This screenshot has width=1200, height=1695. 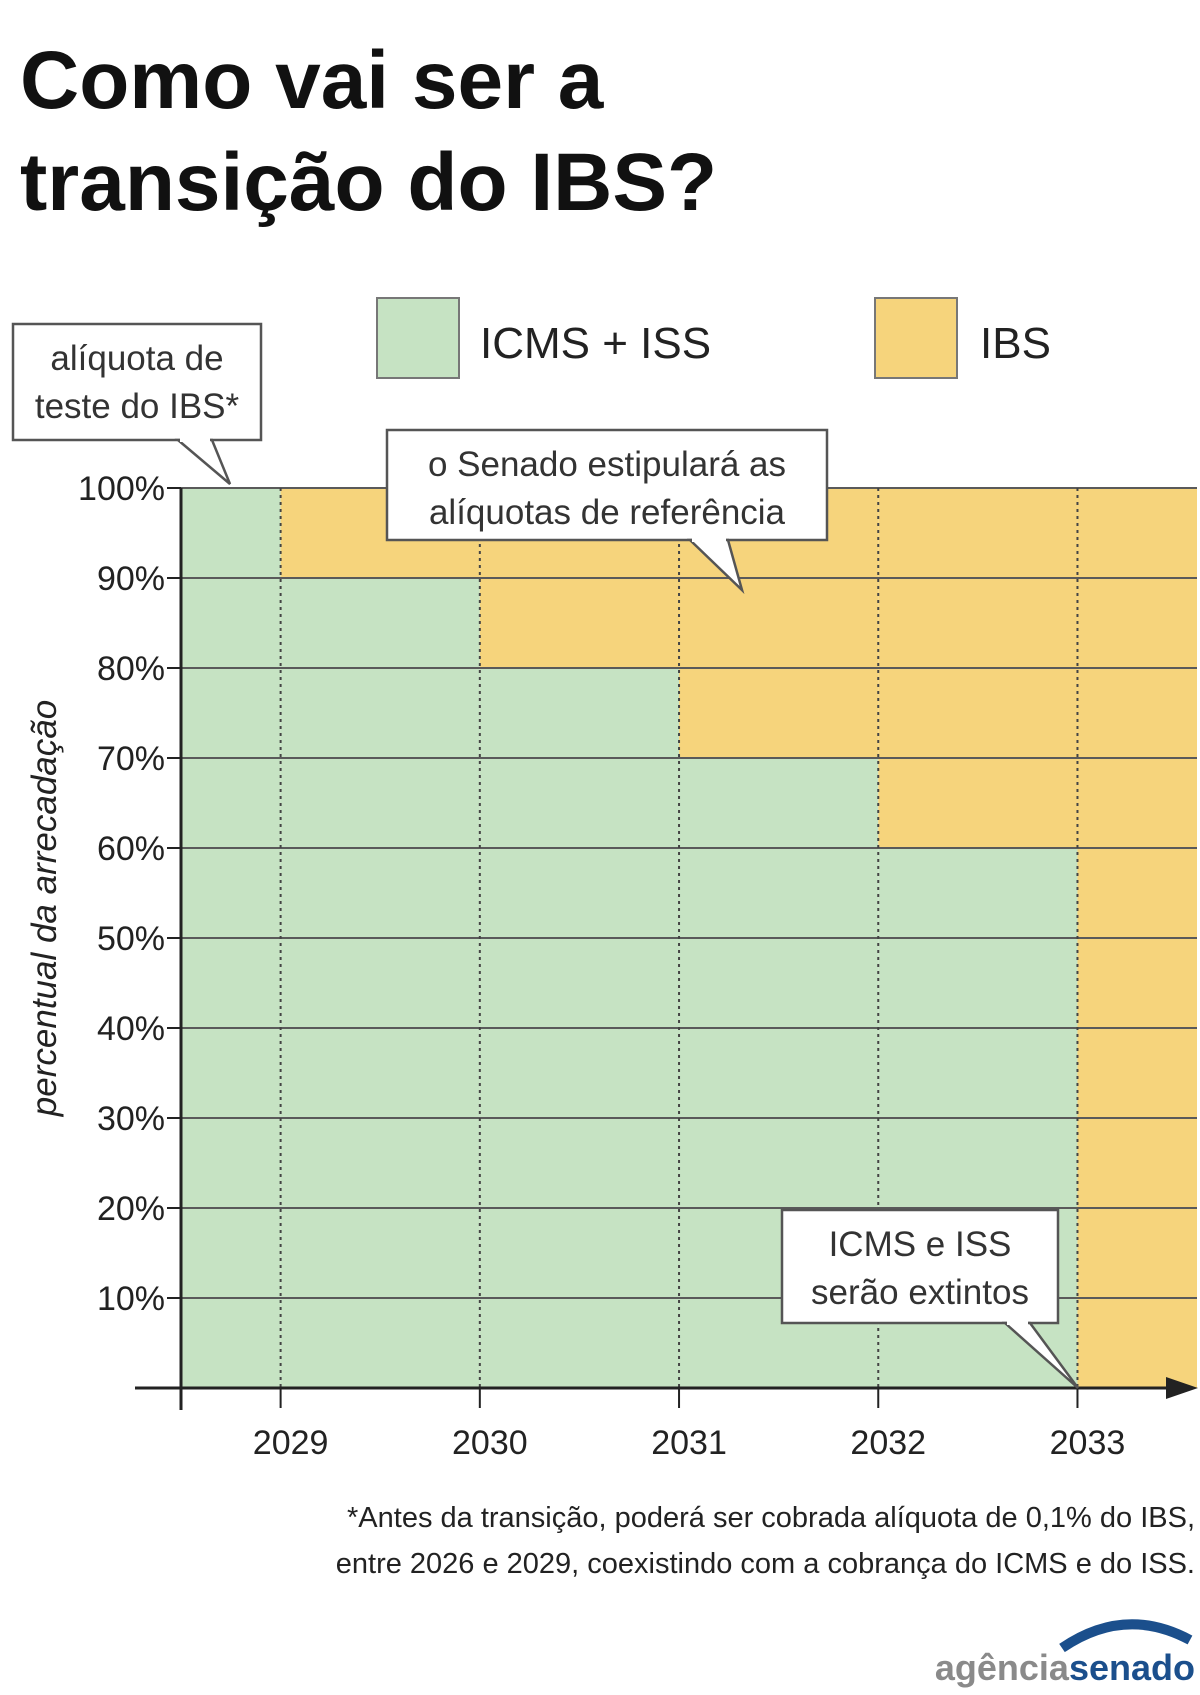 I want to click on chart-title: transição do IBS?, so click(x=368, y=182).